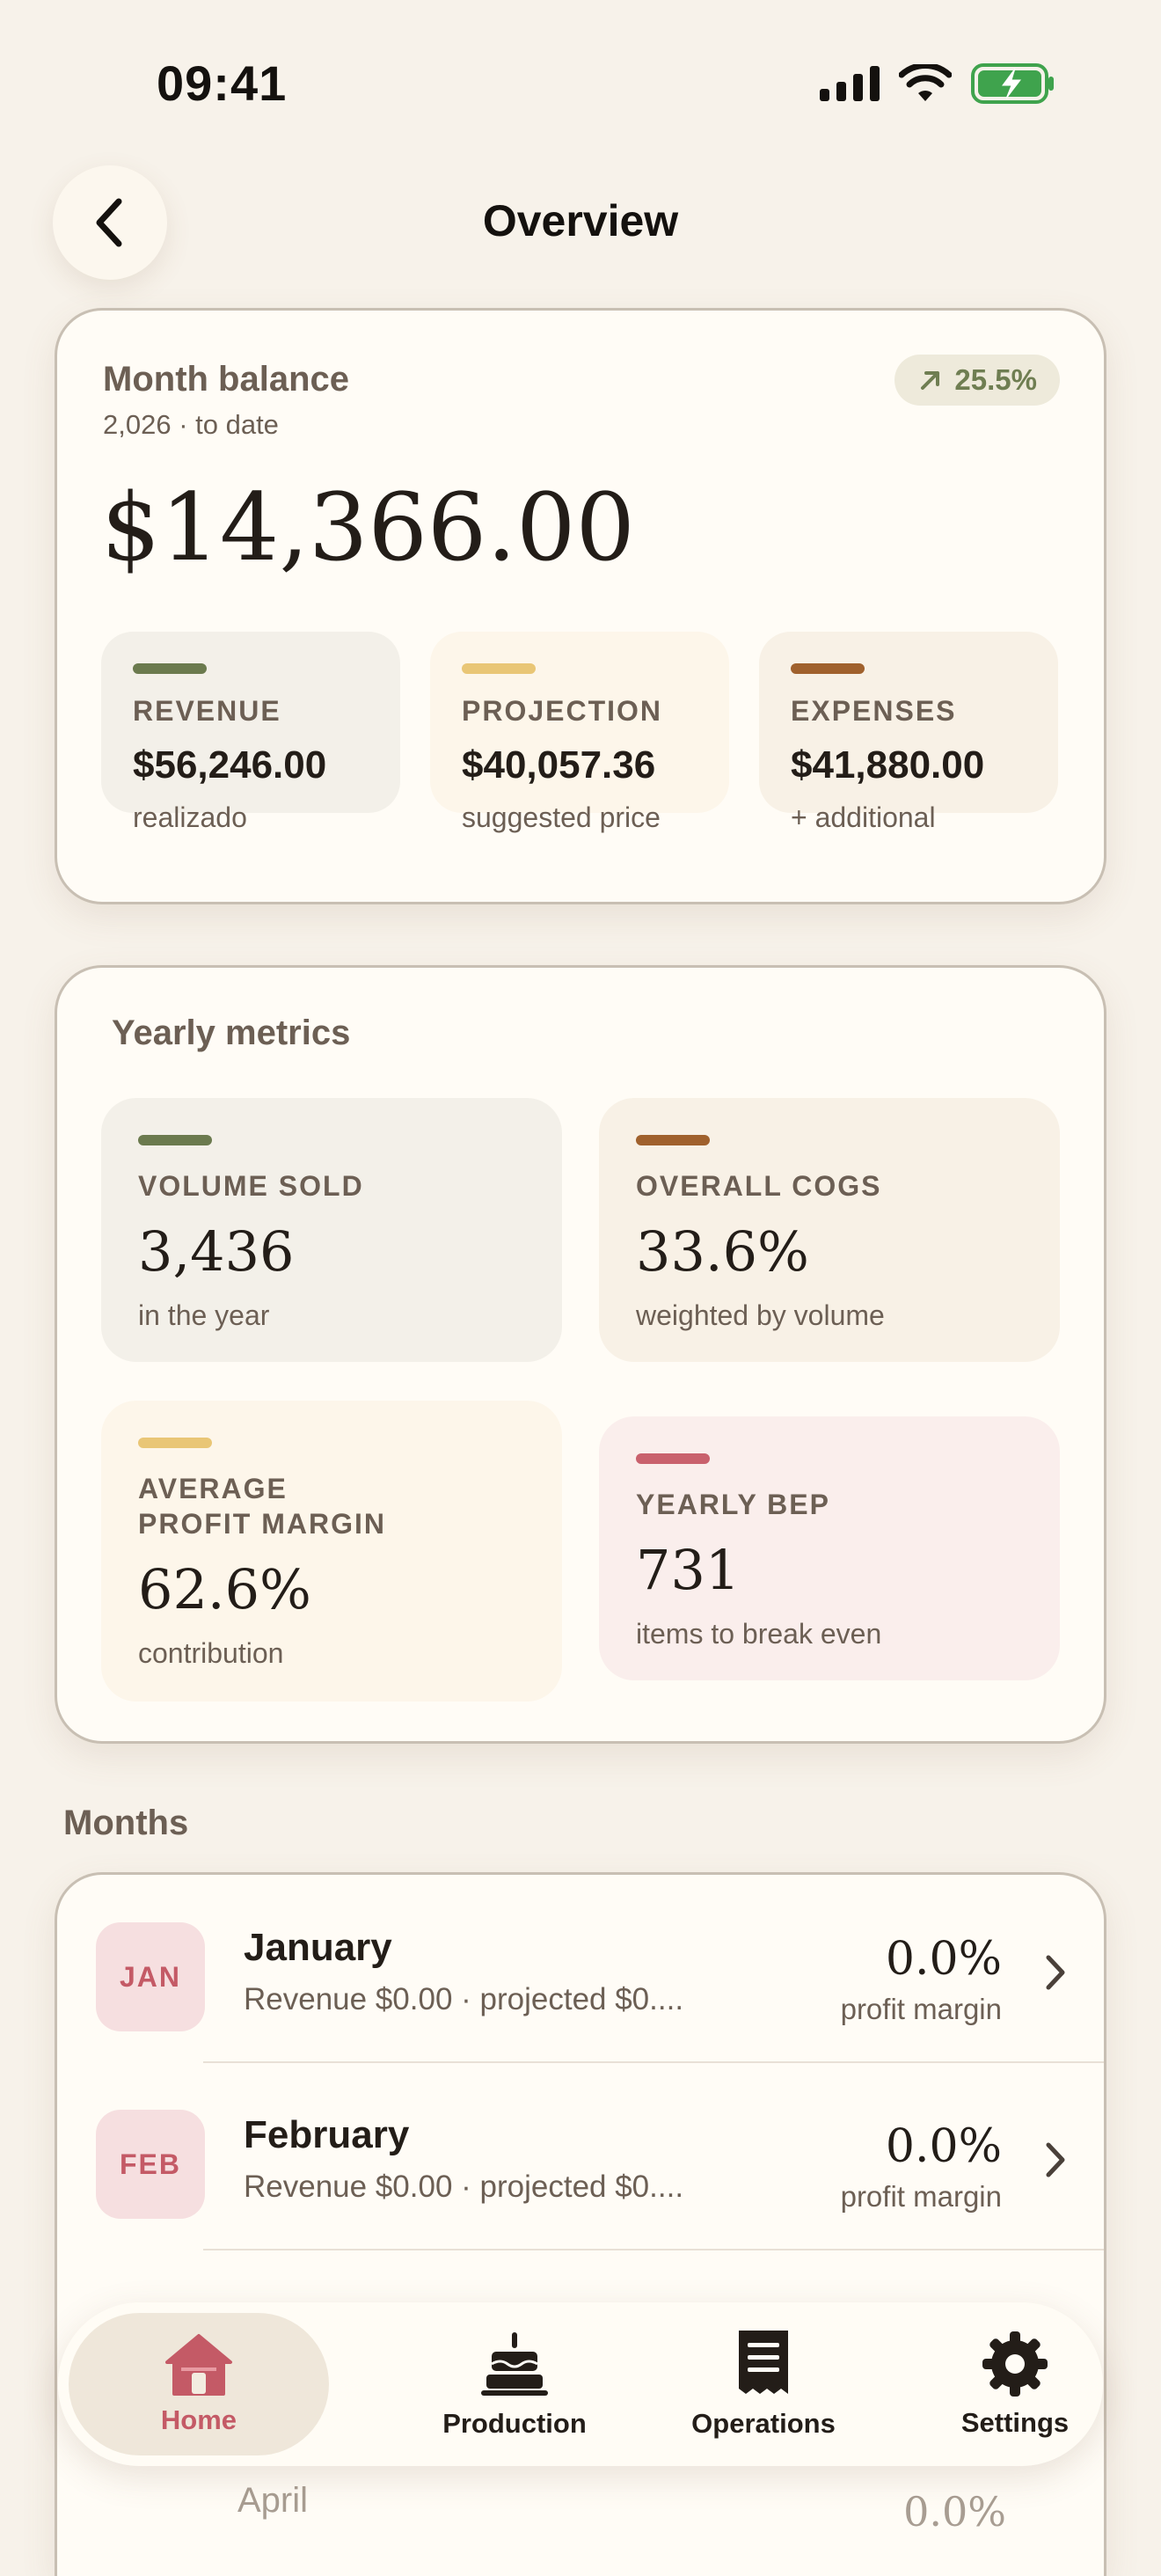 Image resolution: width=1161 pixels, height=2576 pixels. What do you see at coordinates (908, 732) in the screenshot?
I see `expenses-stat: EXPENSES $41,880.00 + additional` at bounding box center [908, 732].